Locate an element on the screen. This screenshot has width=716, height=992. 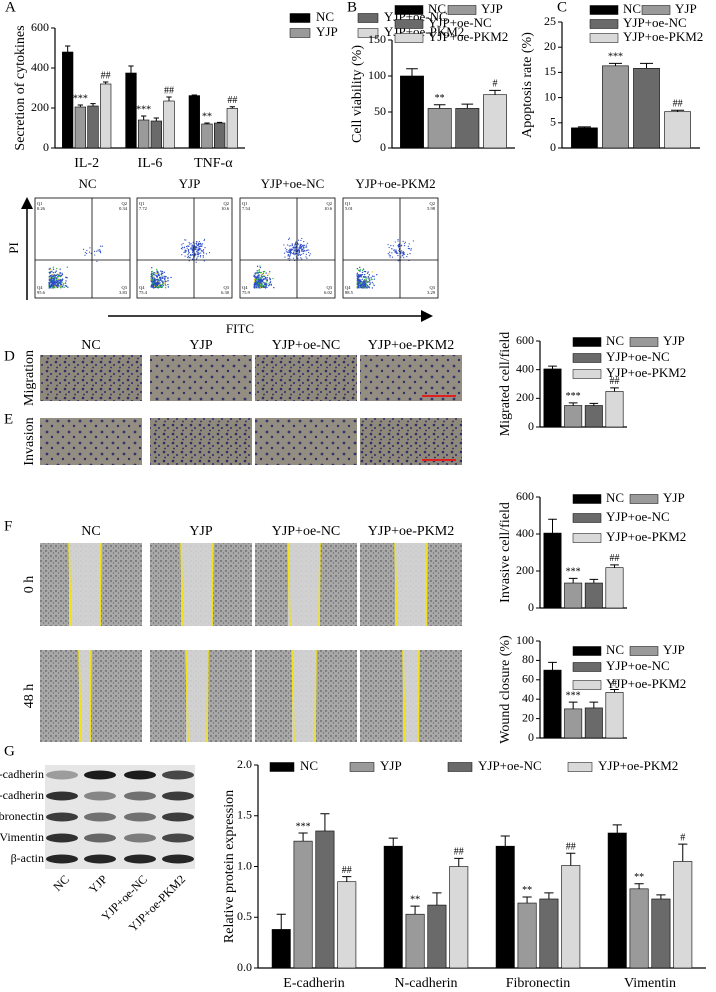
y-tick-label: 100 is located at coordinates (525, 640).